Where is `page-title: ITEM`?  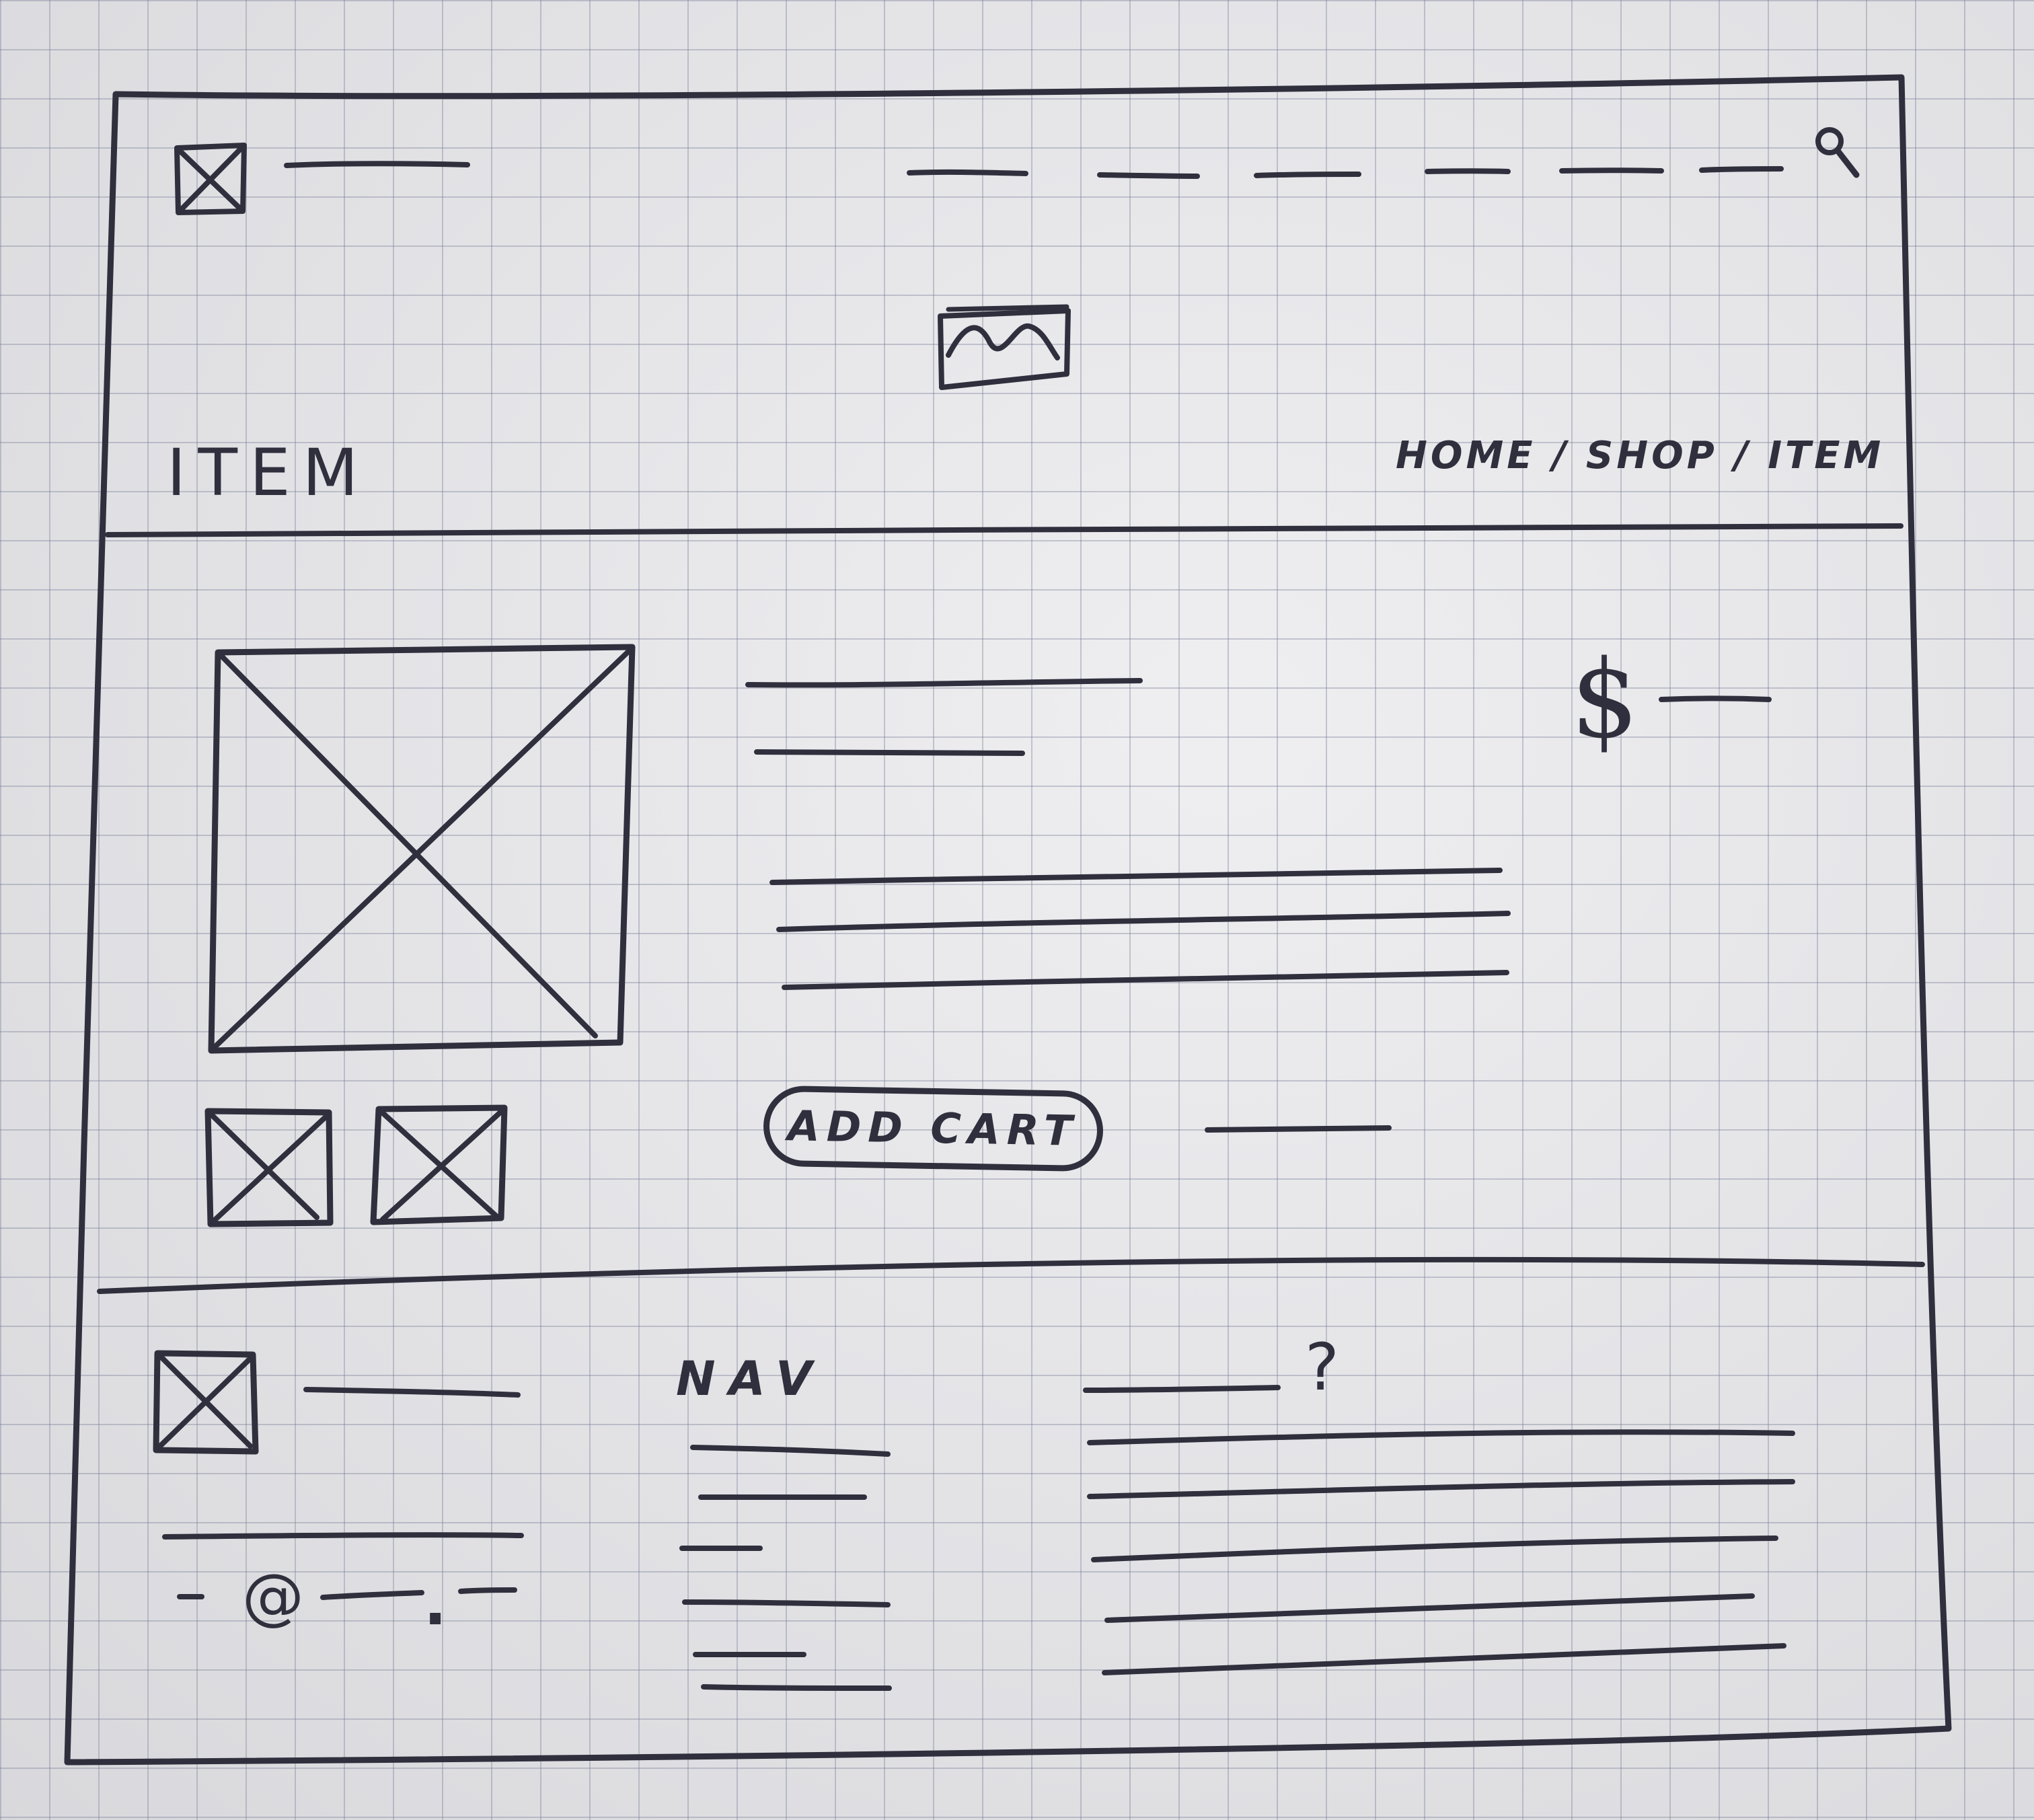 page-title: ITEM is located at coordinates (269, 473).